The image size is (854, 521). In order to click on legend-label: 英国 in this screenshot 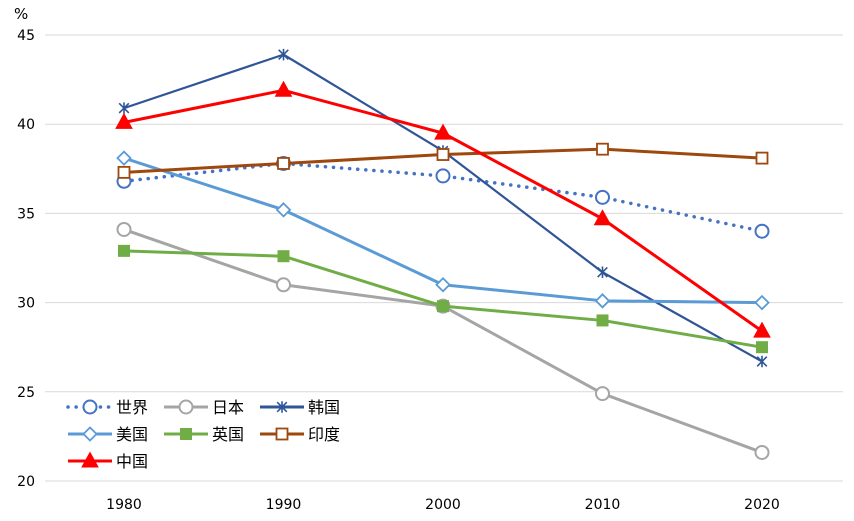, I will do `click(228, 434)`.